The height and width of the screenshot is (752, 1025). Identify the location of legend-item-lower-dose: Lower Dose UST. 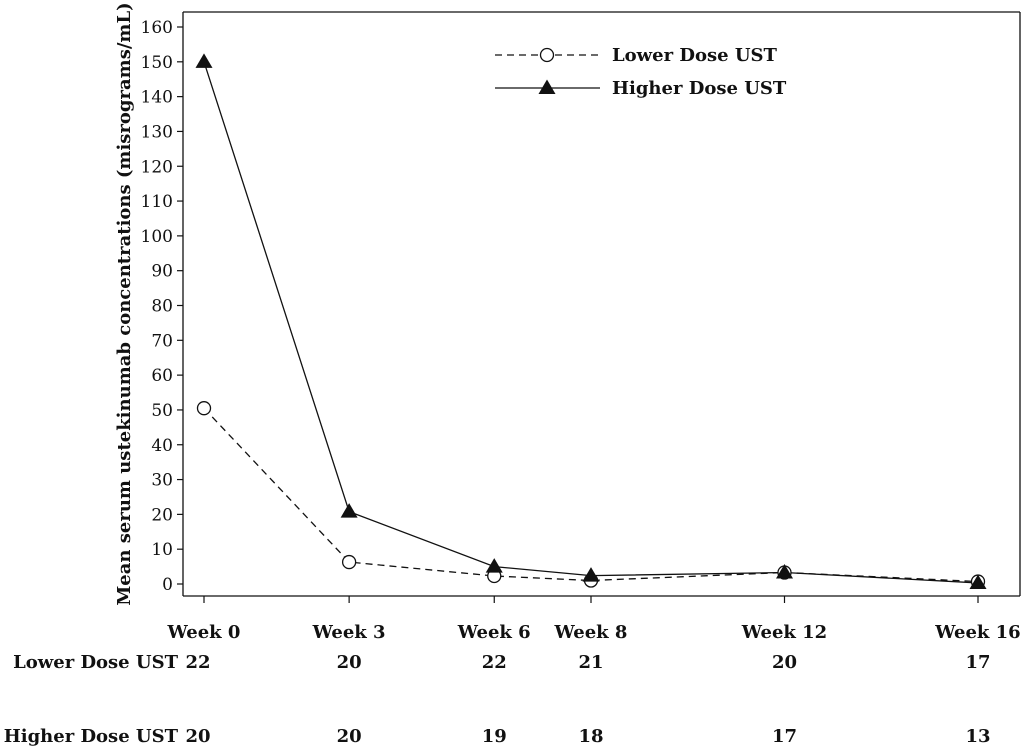
(636, 55).